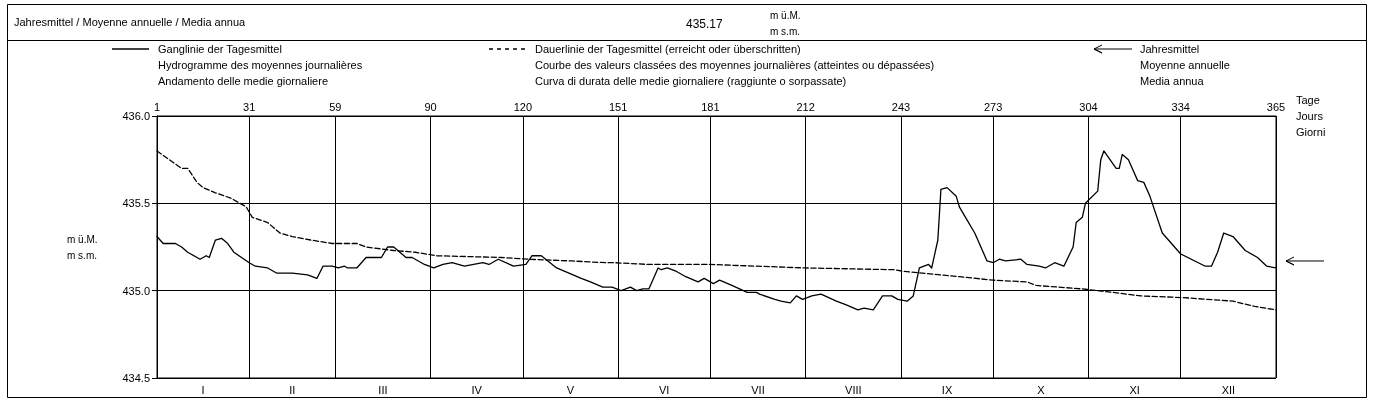 Image resolution: width=1374 pixels, height=410 pixels. I want to click on x-tick-label: 31, so click(249, 106).